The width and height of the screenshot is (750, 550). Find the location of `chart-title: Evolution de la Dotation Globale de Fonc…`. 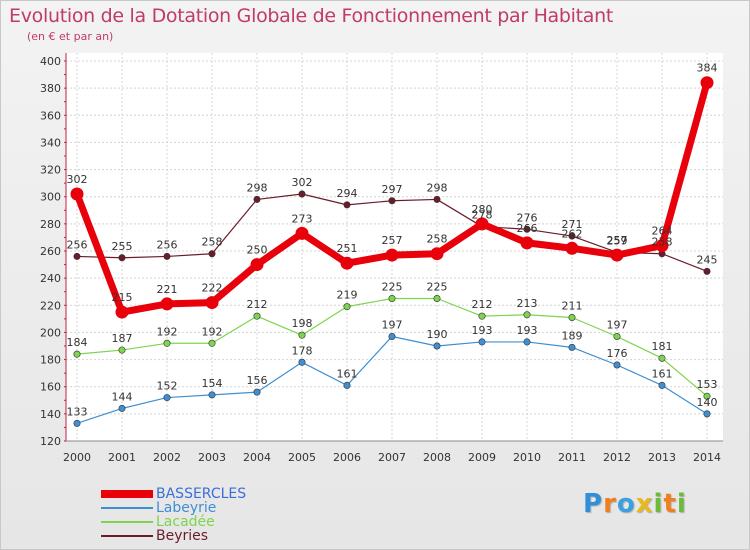

chart-title: Evolution de la Dotation Globale de Fonc… is located at coordinates (311, 16).